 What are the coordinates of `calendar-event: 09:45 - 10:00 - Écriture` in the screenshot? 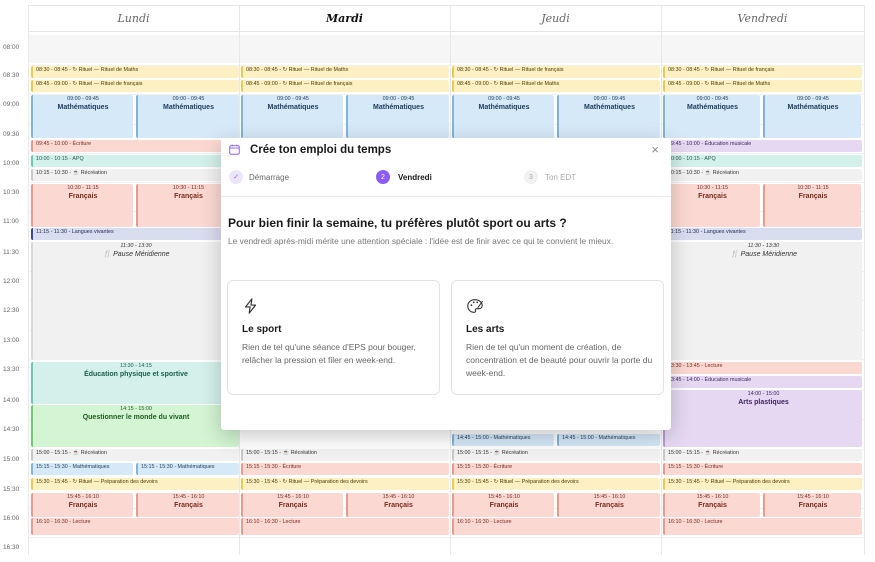 It's located at (135, 146).